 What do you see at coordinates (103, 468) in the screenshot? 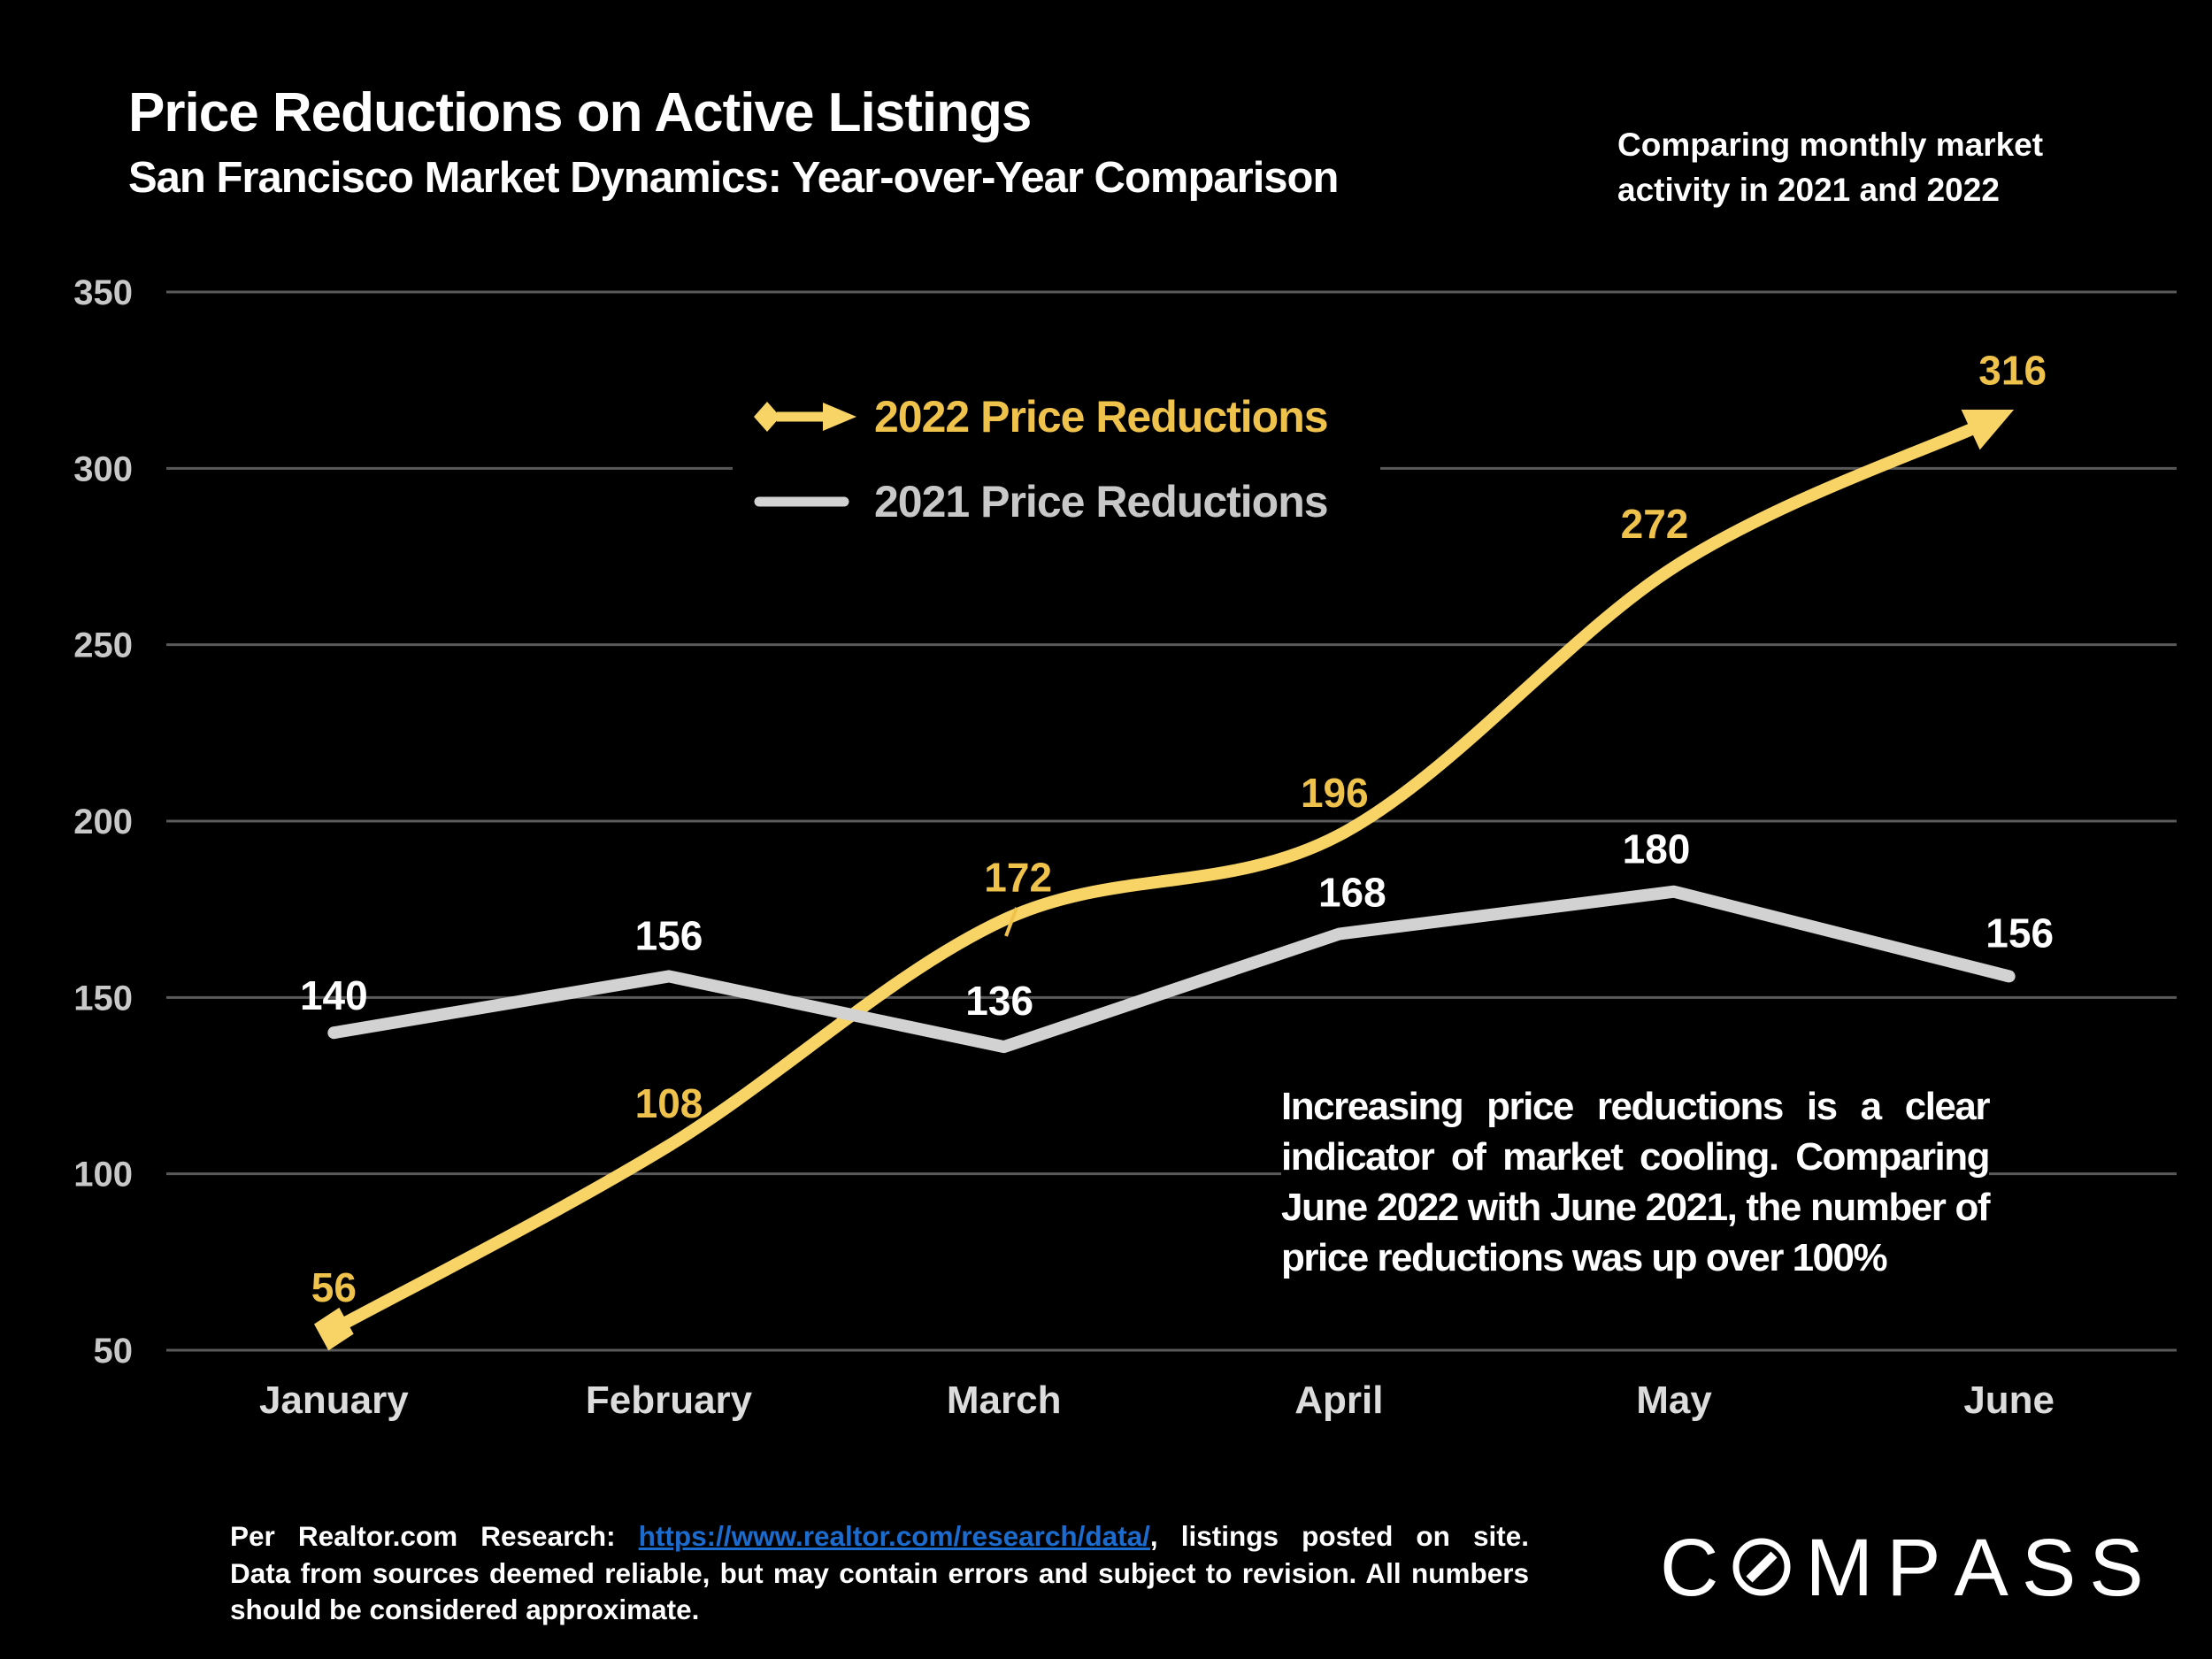
I see `y-tick-label: 300` at bounding box center [103, 468].